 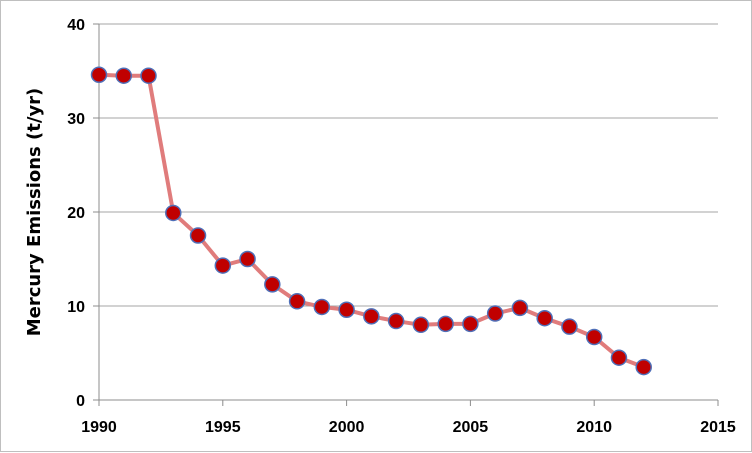 I want to click on x-tick-label: 2005, so click(x=471, y=427).